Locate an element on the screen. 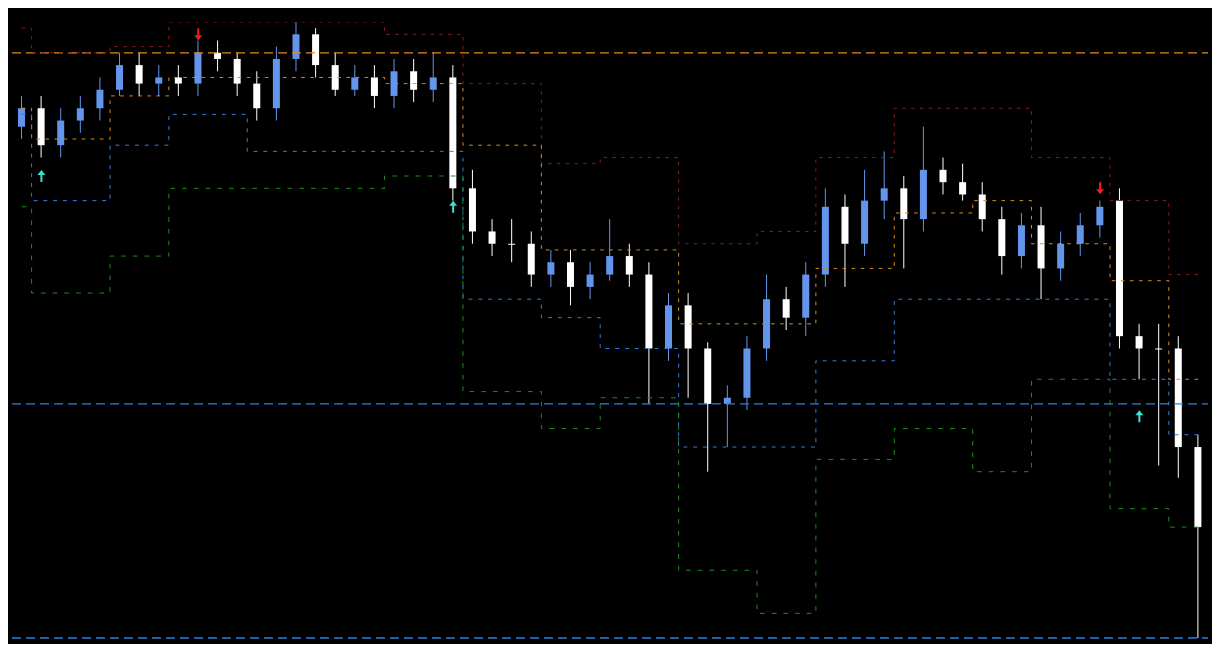 This screenshot has width=1220, height=652. point is located at coordinates (41, 176).